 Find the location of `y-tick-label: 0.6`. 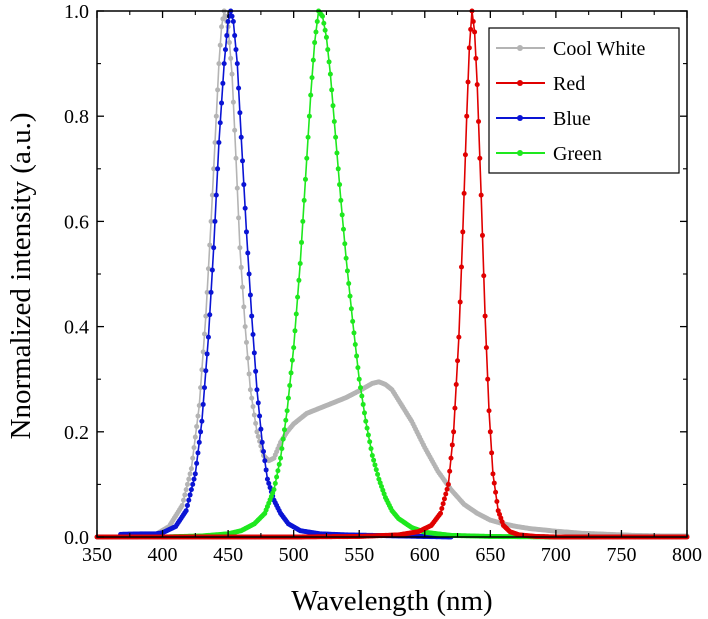

y-tick-label: 0.6 is located at coordinates (76, 222).